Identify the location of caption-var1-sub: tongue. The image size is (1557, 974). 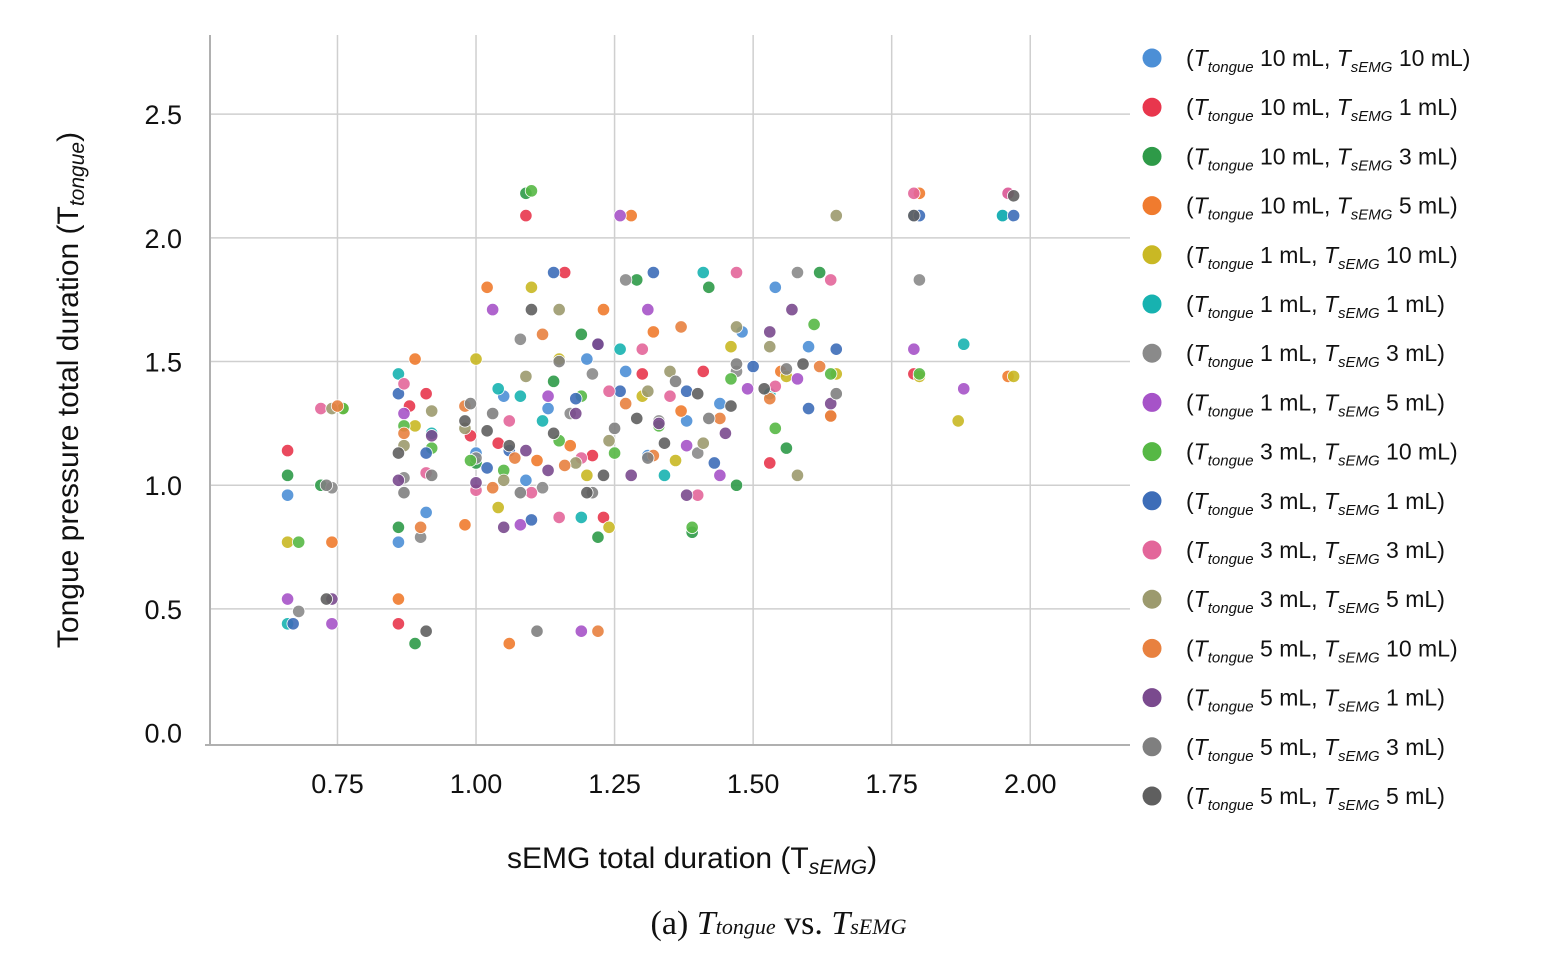
(745, 926).